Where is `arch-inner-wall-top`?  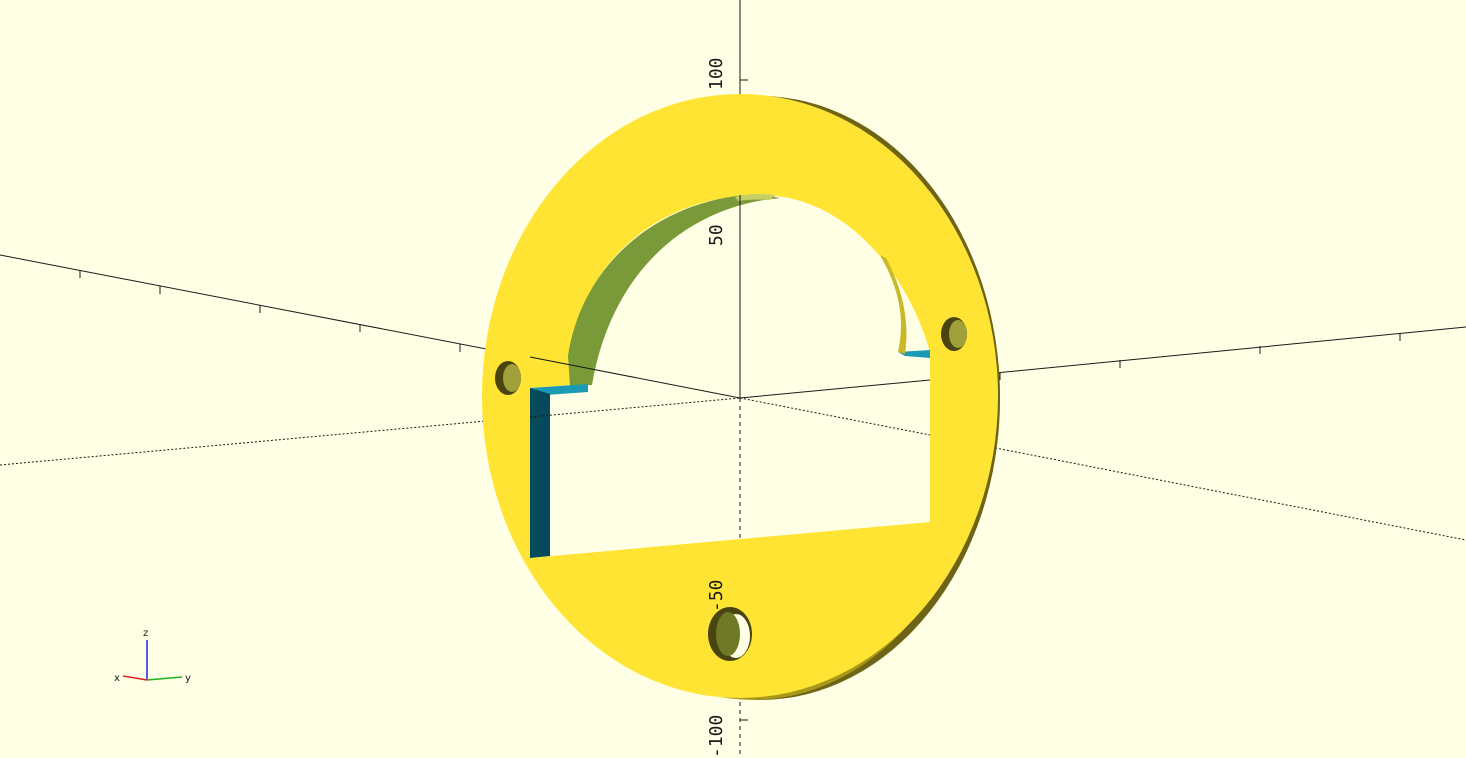
arch-inner-wall-top is located at coordinates (755, 197).